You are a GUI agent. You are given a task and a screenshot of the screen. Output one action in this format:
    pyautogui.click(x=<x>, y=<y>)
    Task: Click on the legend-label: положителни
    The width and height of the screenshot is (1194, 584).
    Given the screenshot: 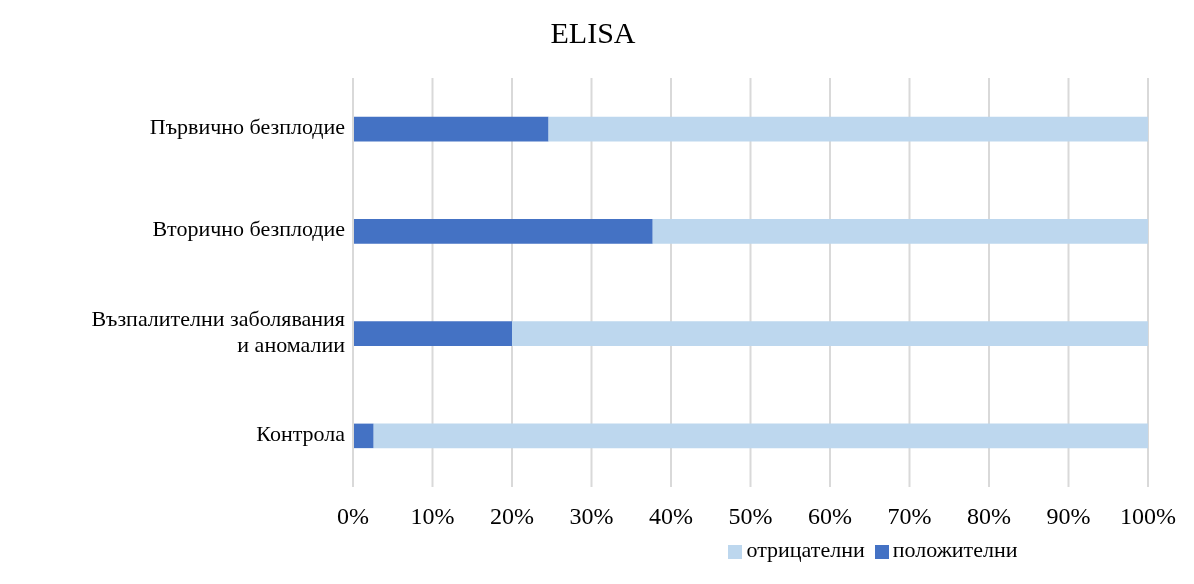 What is the action you would take?
    pyautogui.click(x=955, y=549)
    